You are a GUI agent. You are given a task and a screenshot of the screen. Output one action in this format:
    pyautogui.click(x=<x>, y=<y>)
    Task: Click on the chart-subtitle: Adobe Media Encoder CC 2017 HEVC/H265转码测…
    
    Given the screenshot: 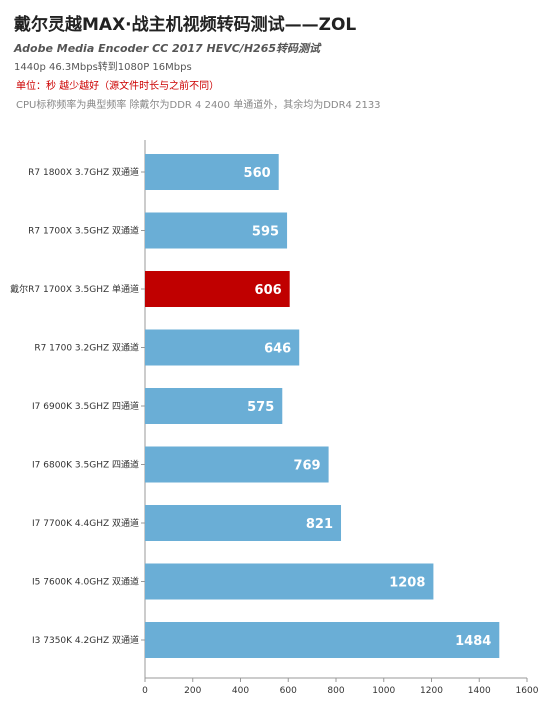 What is the action you would take?
    pyautogui.click(x=167, y=48)
    